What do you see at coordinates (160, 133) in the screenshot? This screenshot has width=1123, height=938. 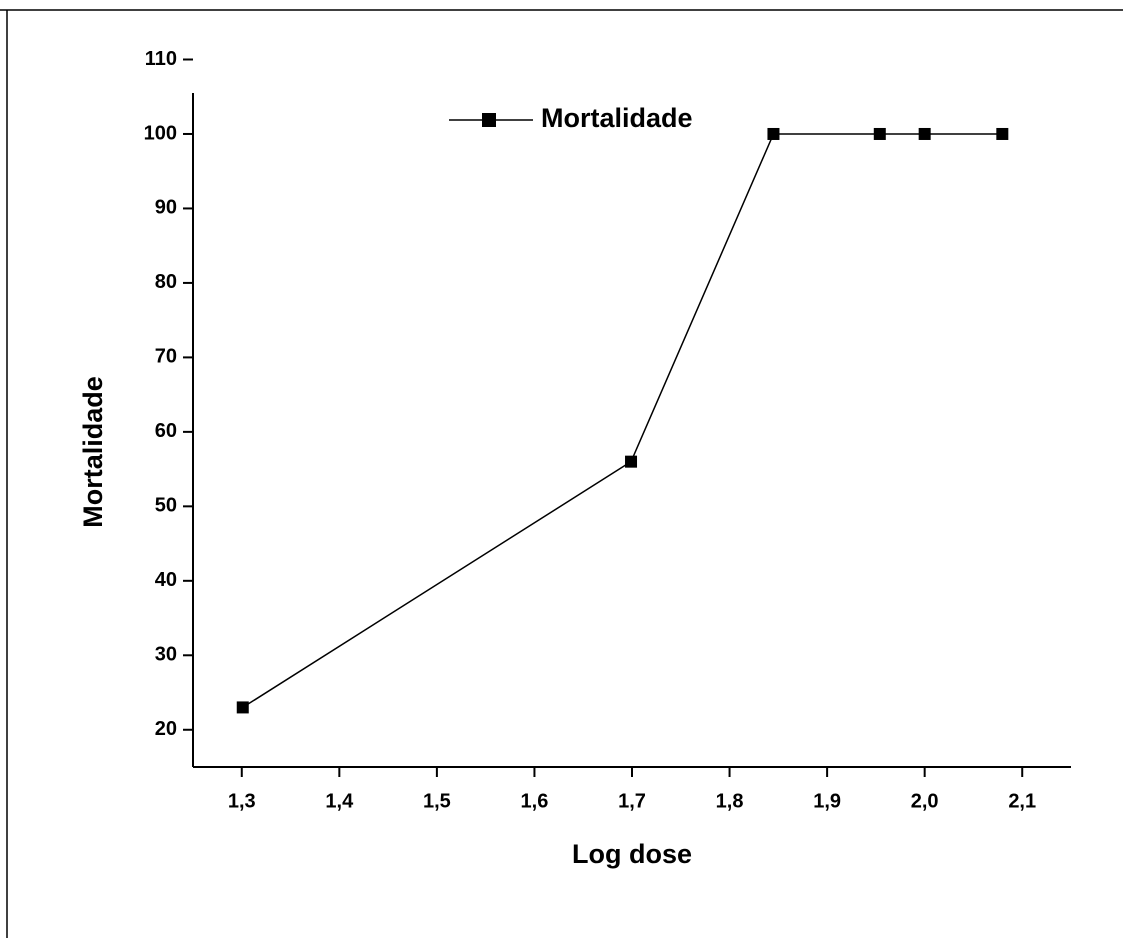 I see `y-tick-label: 100` at bounding box center [160, 133].